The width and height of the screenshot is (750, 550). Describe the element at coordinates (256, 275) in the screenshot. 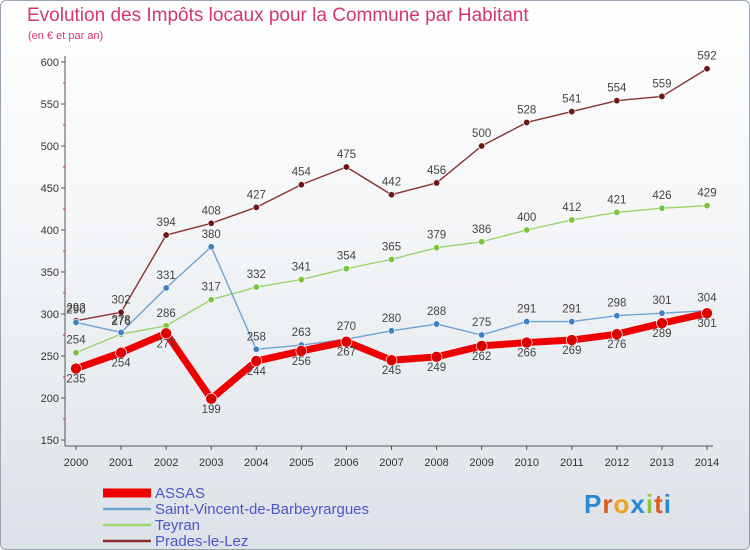

I see `data-label: 332` at that location.